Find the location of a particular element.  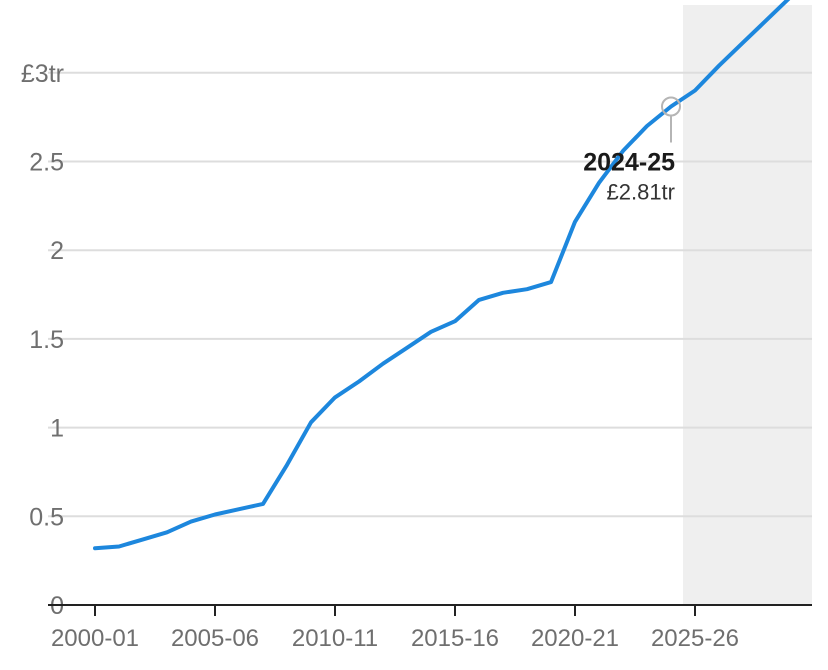

forecast-shaded-region is located at coordinates (747, 305).